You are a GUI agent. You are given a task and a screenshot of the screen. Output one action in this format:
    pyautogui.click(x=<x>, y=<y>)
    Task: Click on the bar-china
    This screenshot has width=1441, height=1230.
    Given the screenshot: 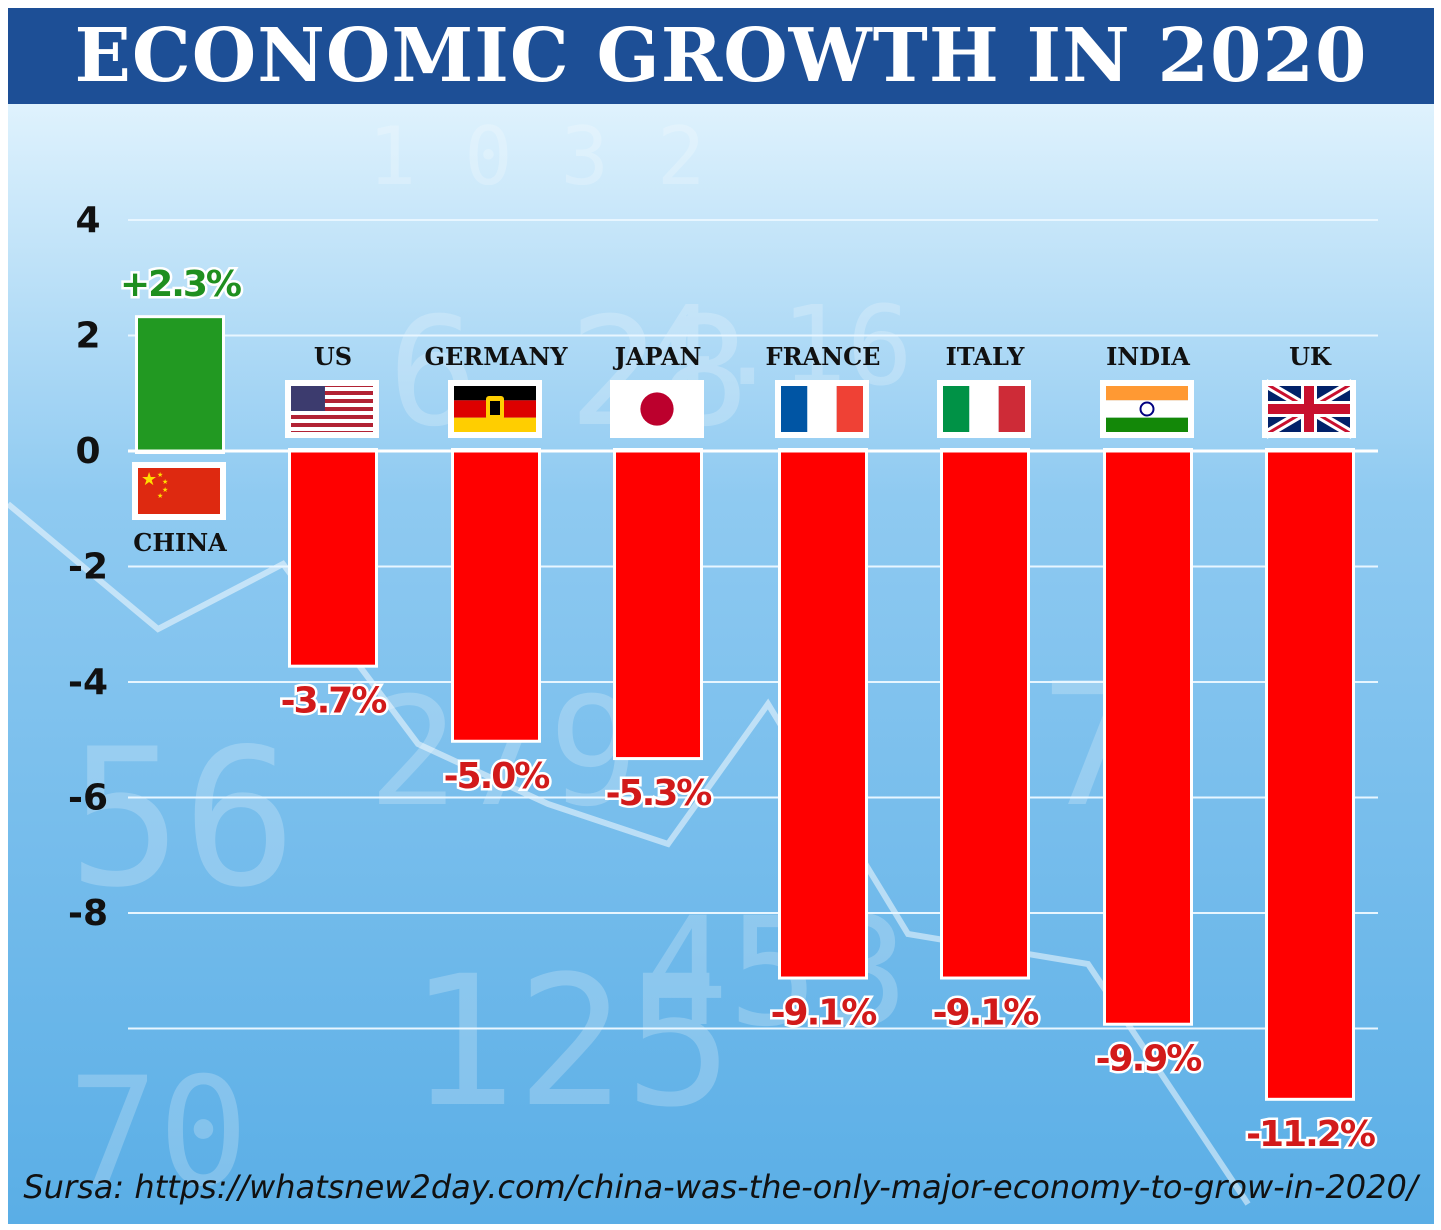 What is the action you would take?
    pyautogui.click(x=180, y=384)
    